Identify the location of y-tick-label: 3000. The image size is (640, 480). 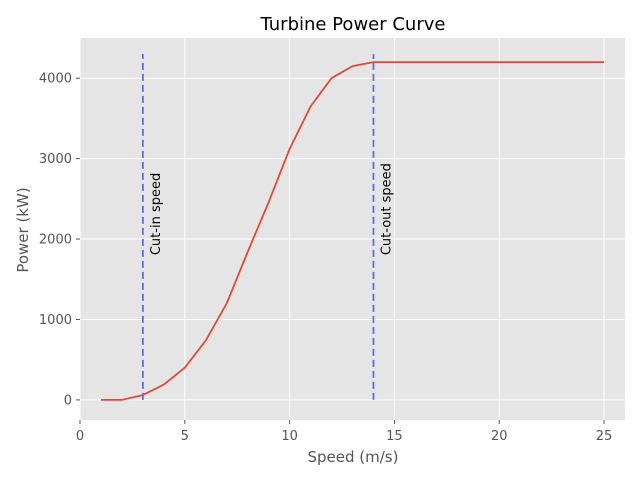
(55, 159).